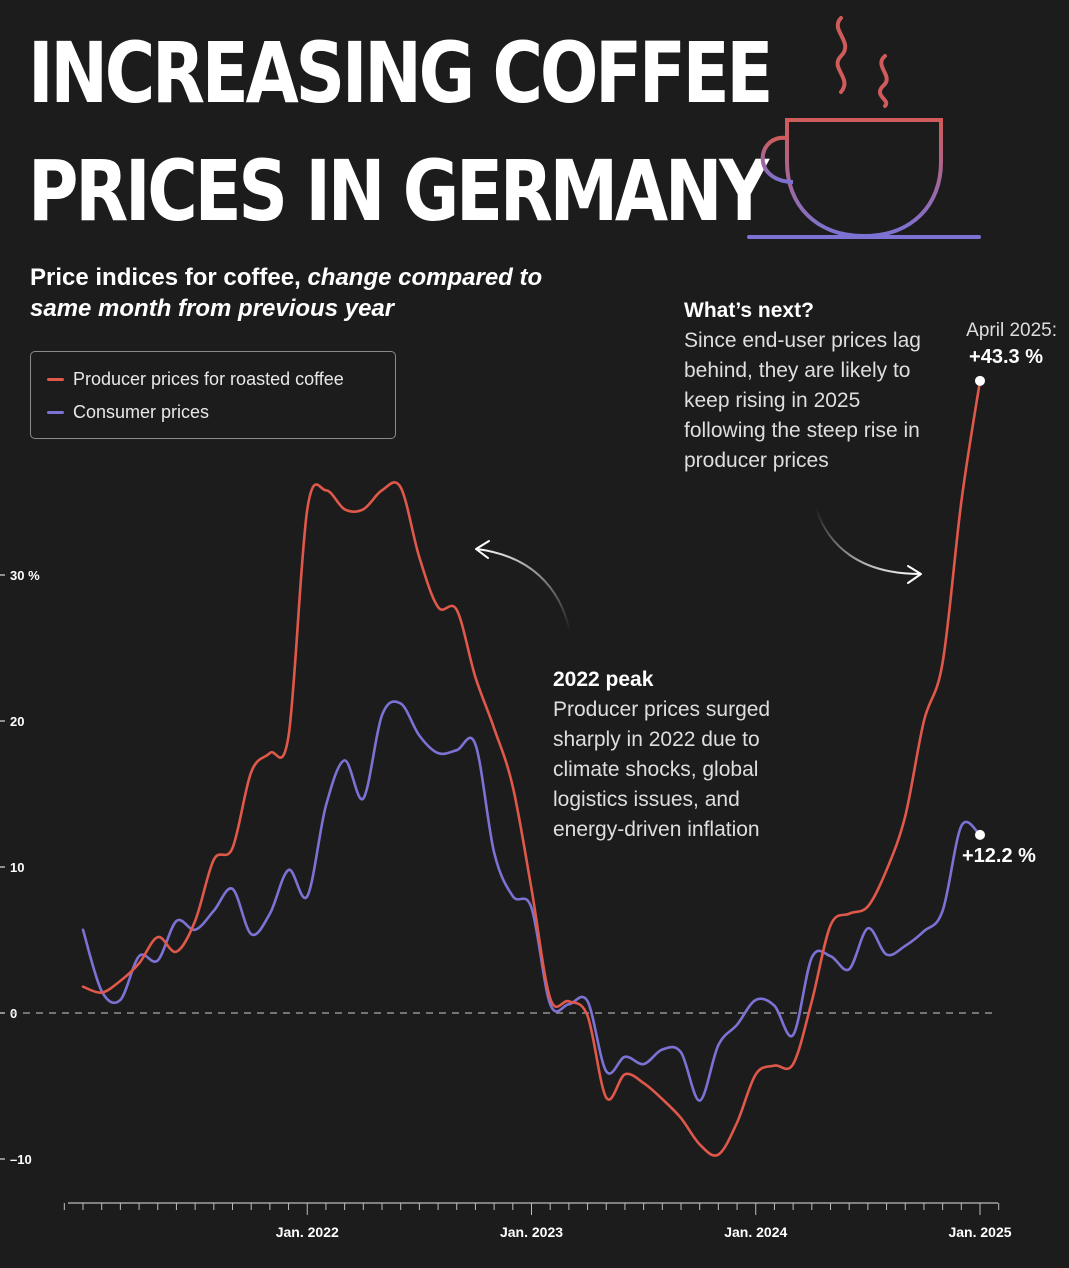  What do you see at coordinates (482, 549) in the screenshot?
I see `peak-arrowhead` at bounding box center [482, 549].